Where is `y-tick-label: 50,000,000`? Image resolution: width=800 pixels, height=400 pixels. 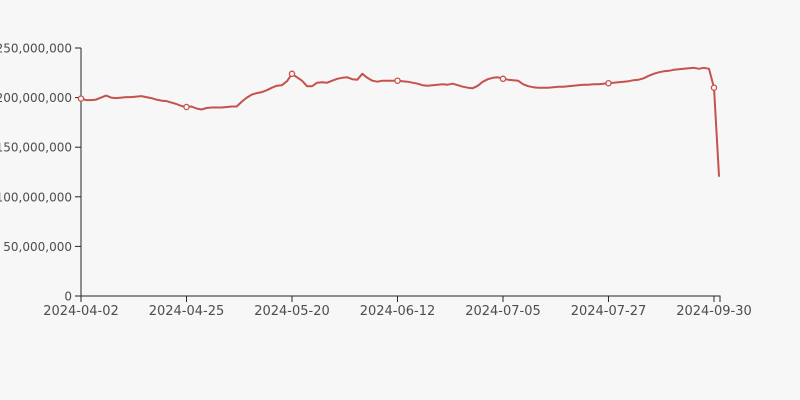
y-tick-label: 50,000,000 is located at coordinates (37, 247).